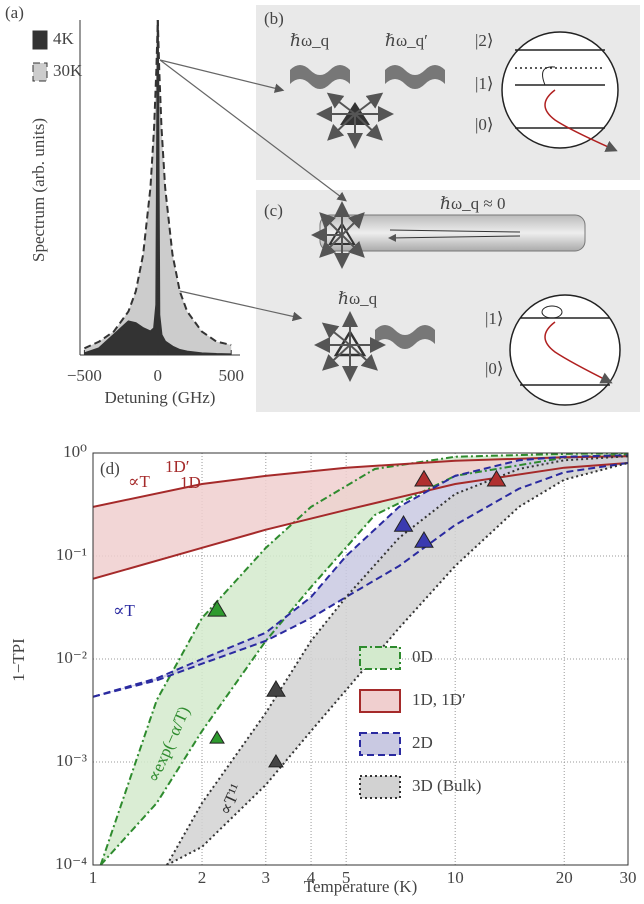  I want to click on legend-label: 2D, so click(422, 742).